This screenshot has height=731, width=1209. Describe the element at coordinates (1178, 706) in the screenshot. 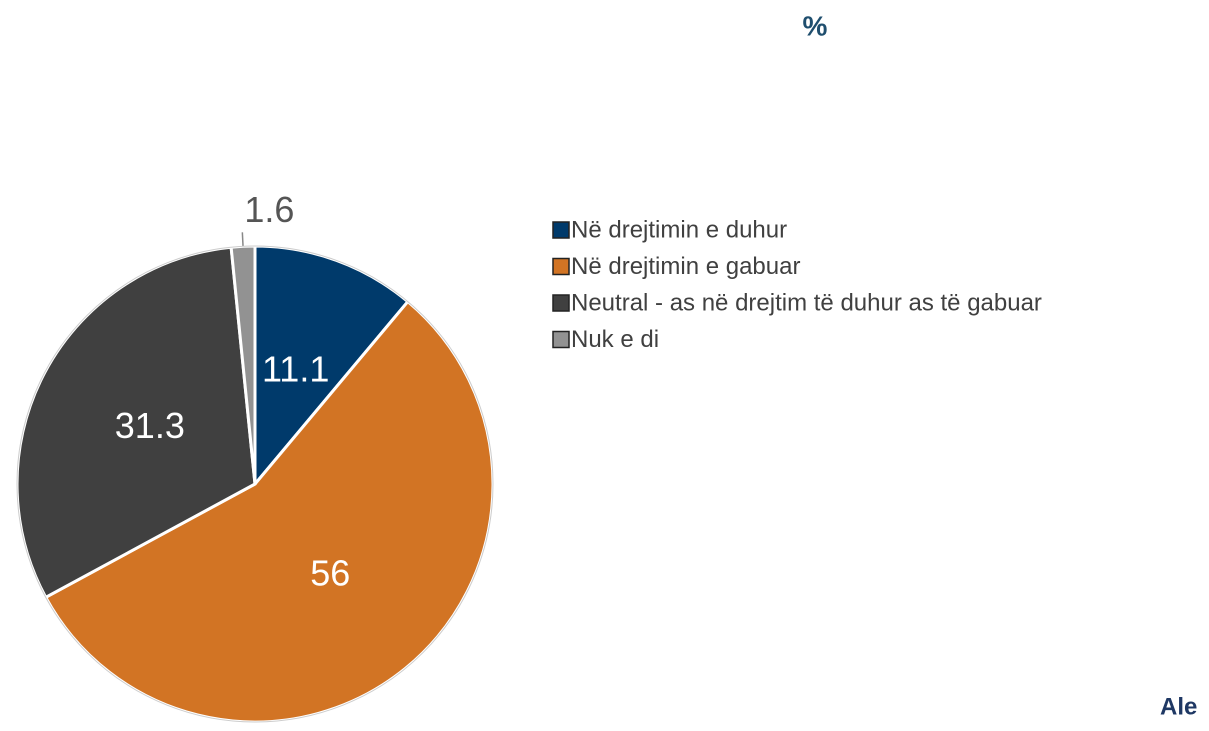

I see `annotation: Ale` at that location.